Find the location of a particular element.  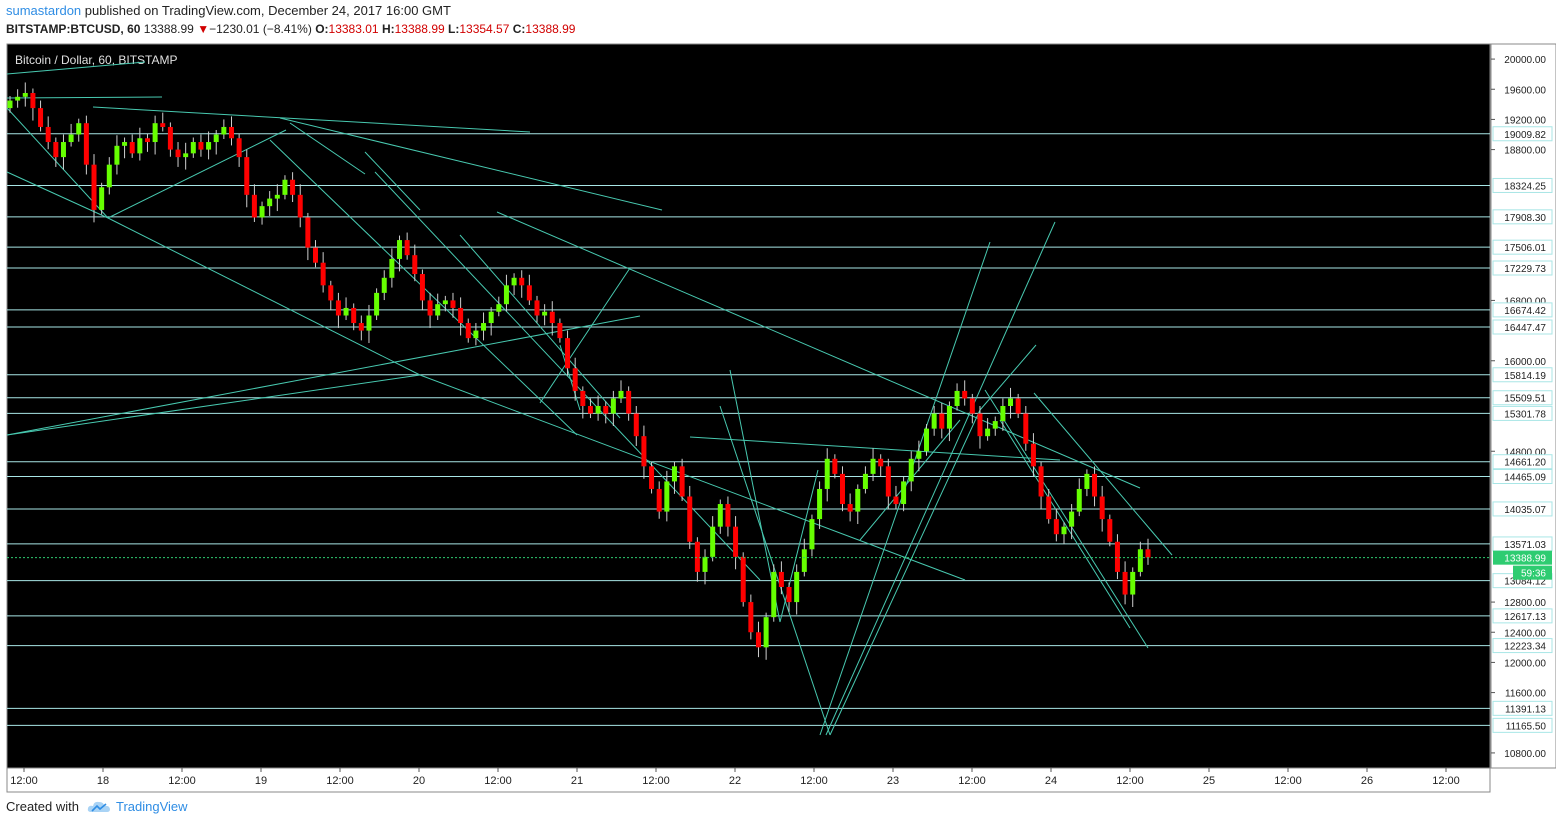

level-price-label: 12617.13 is located at coordinates (1525, 617).